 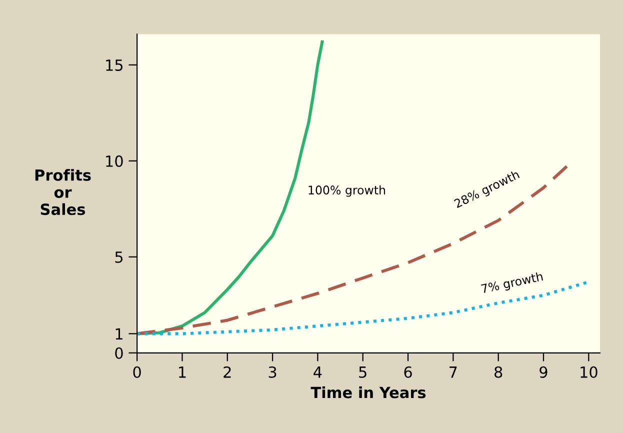 I want to click on x-tick-label: 10, so click(x=589, y=372).